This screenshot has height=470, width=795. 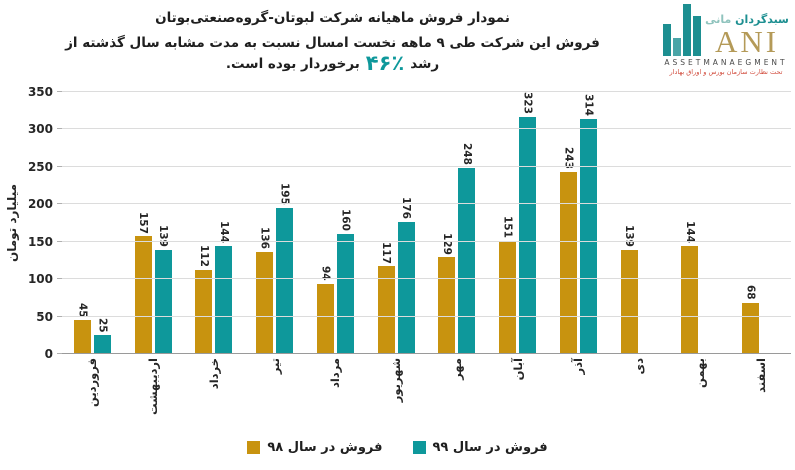 What do you see at coordinates (40, 129) in the screenshot?
I see `y-tick-label-300: 300` at bounding box center [40, 129].